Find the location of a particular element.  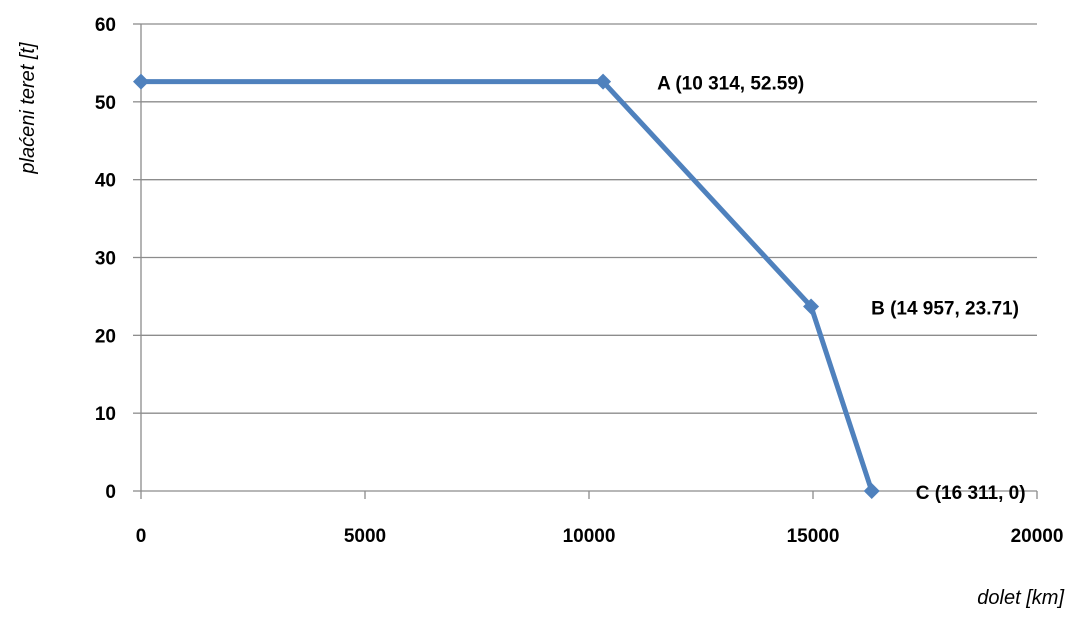

x-tick-label: 10000 is located at coordinates (589, 536).